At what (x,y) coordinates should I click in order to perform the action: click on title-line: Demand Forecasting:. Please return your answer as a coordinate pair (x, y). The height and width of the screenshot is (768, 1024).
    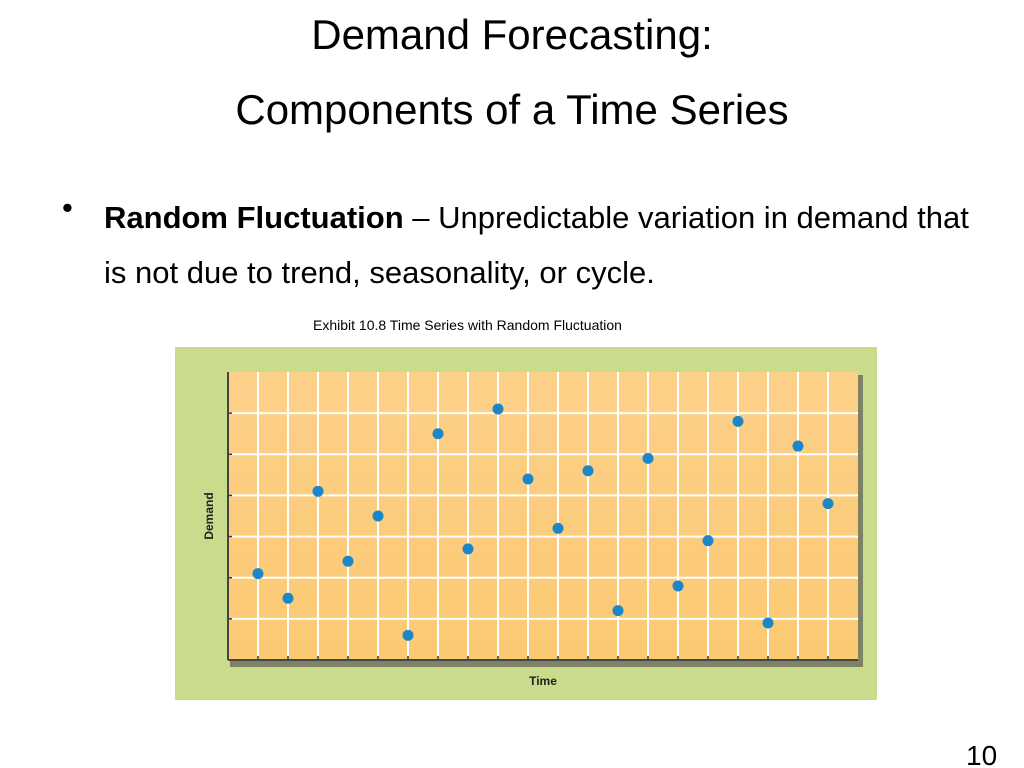
    Looking at the image, I should click on (512, 34).